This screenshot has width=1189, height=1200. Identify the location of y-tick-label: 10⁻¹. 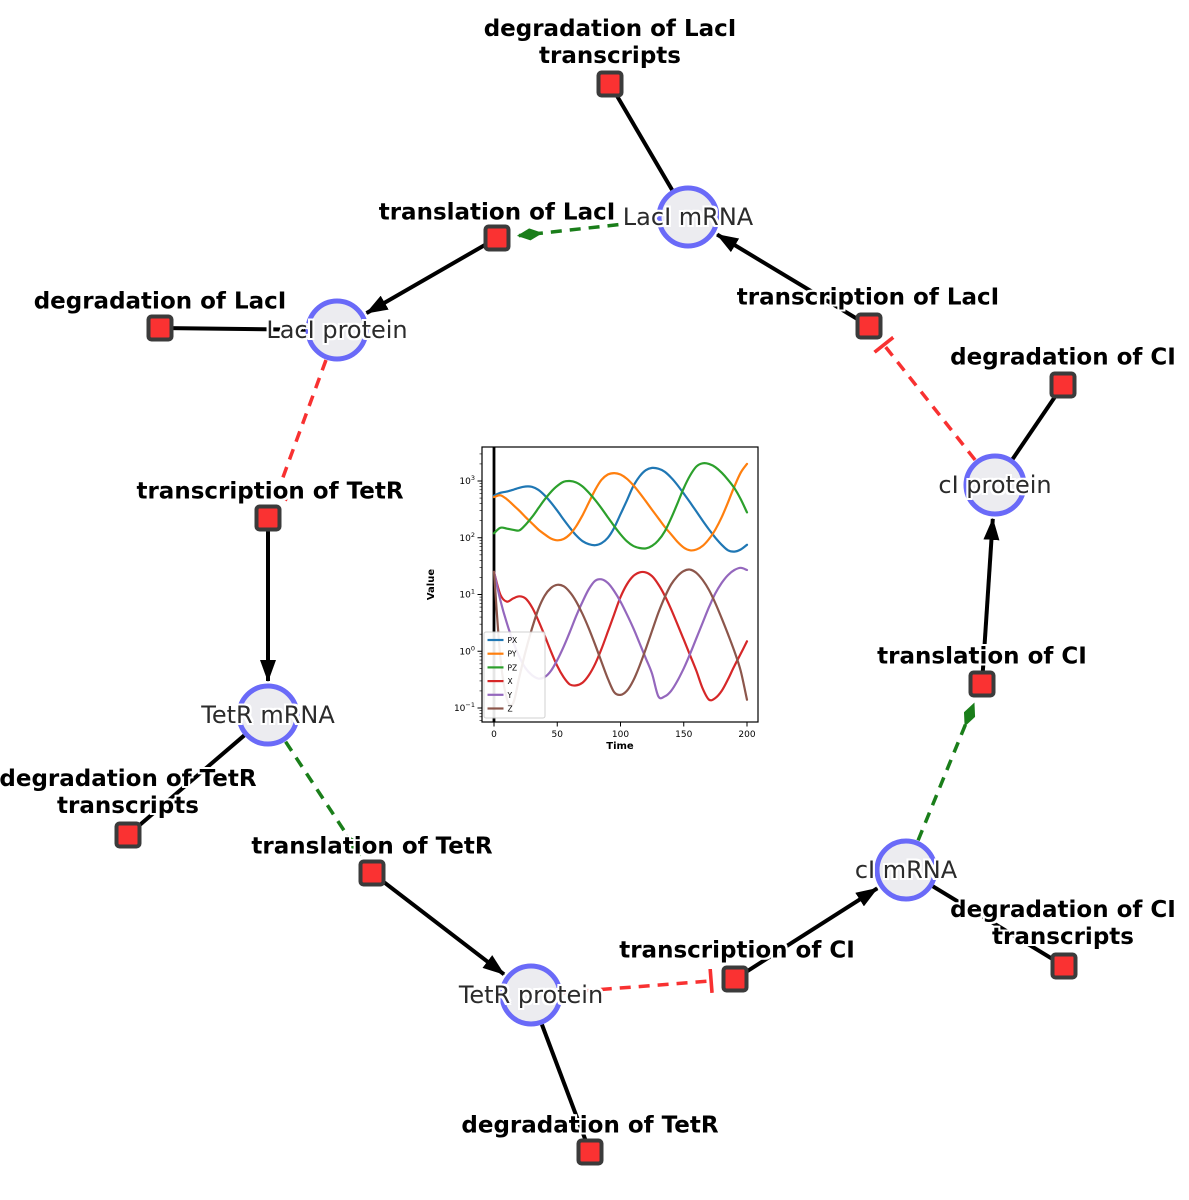
(464, 707).